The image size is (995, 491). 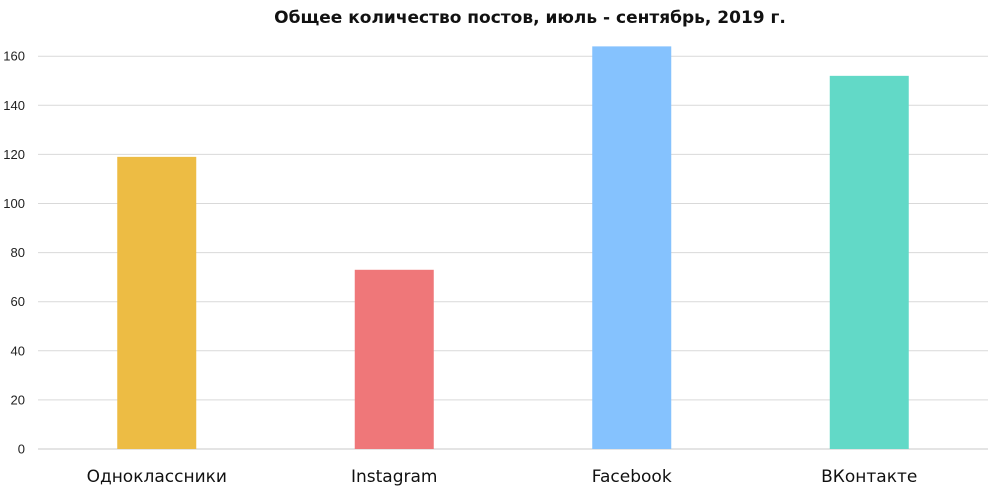 What do you see at coordinates (21, 449) in the screenshot?
I see `y-tick-label: 0` at bounding box center [21, 449].